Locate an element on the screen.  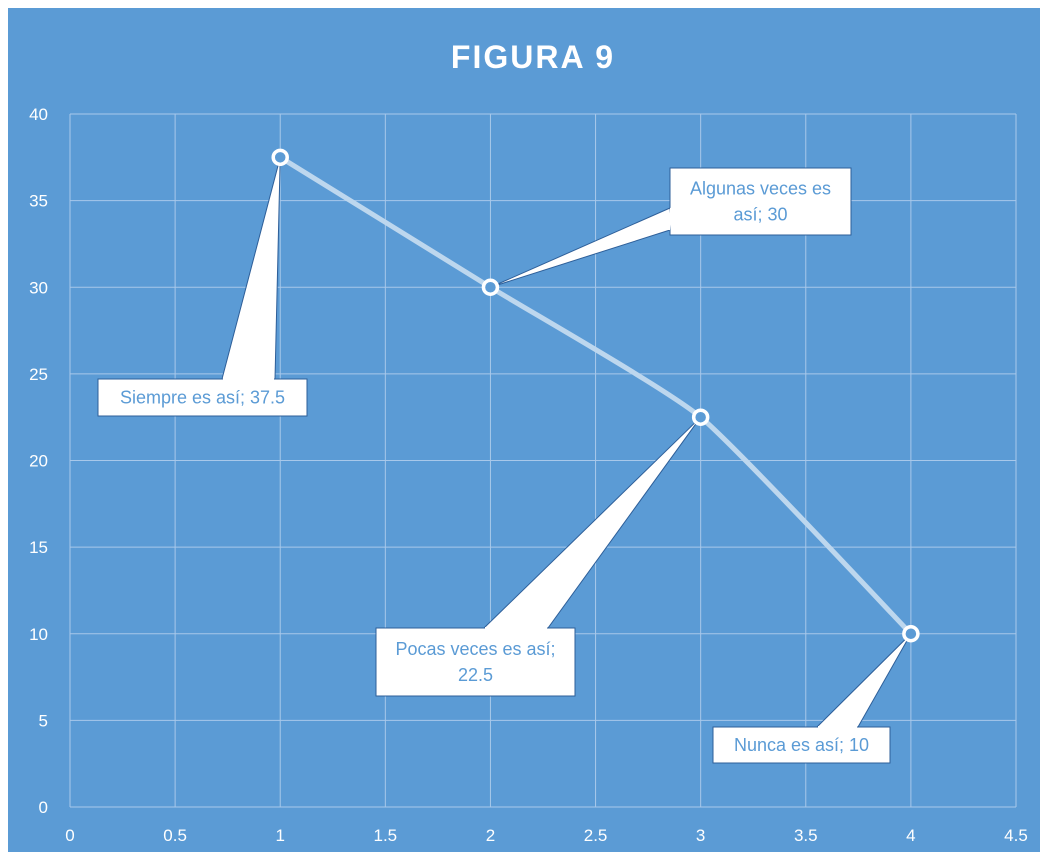
x-tick-label: 2 is located at coordinates (490, 835).